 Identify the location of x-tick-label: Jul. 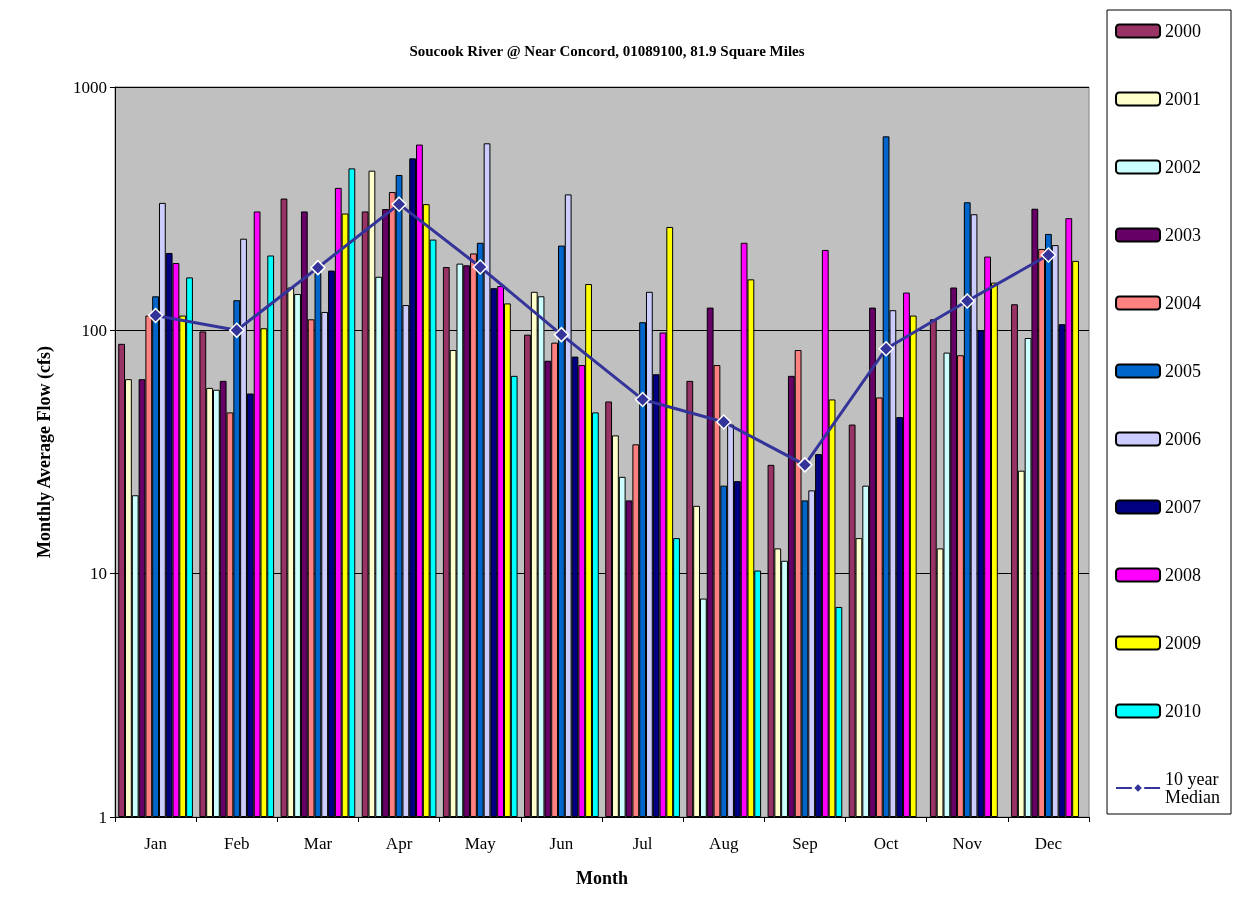
(642, 843).